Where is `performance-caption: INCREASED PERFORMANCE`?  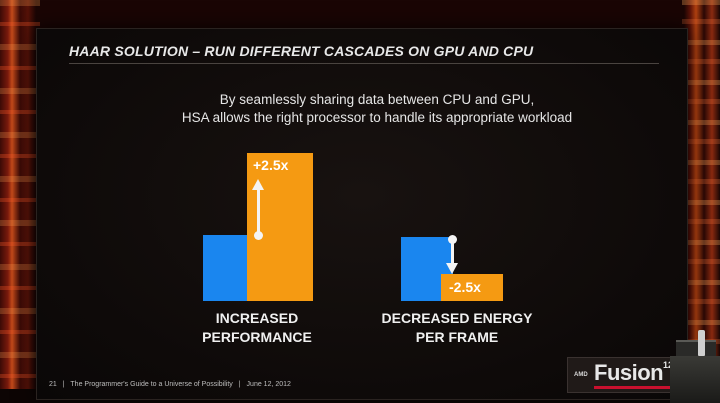 performance-caption: INCREASED PERFORMANCE is located at coordinates (257, 328).